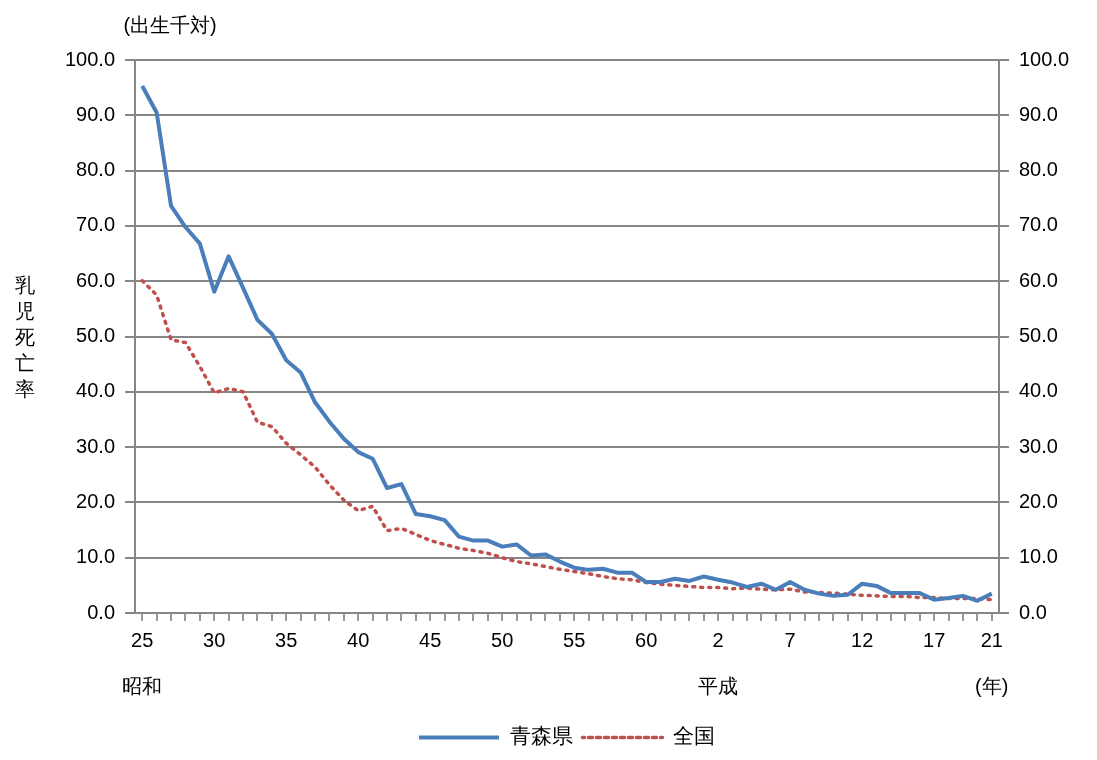  I want to click on y-tick-label: 50.0, so click(96, 335).